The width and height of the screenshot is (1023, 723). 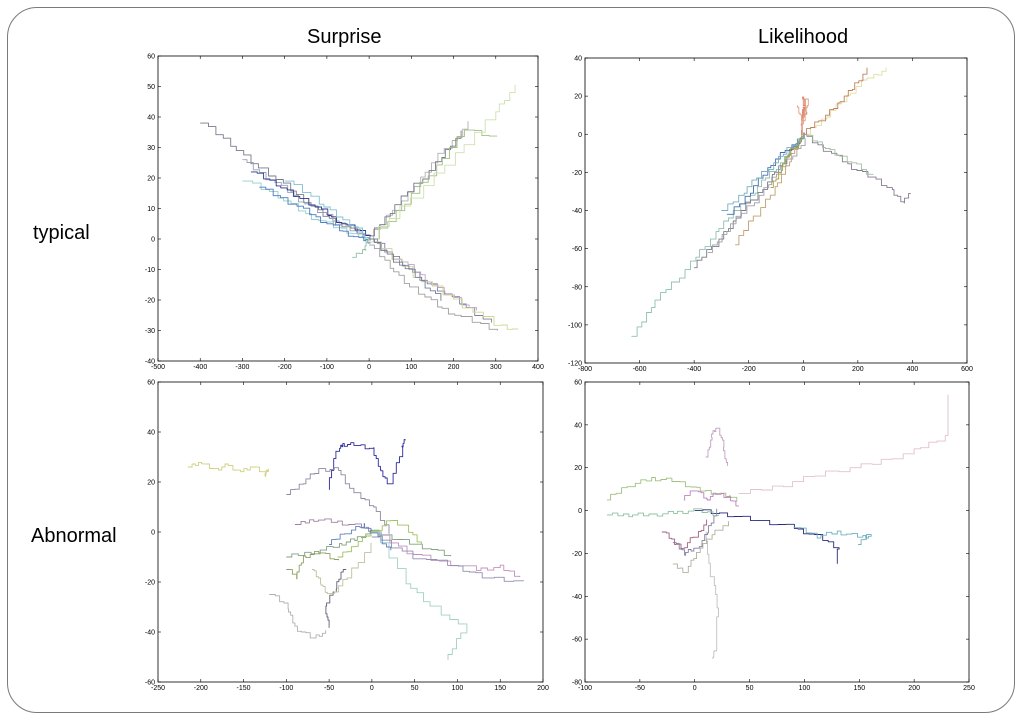 What do you see at coordinates (158, 367) in the screenshot?
I see `x-tick-label: -500` at bounding box center [158, 367].